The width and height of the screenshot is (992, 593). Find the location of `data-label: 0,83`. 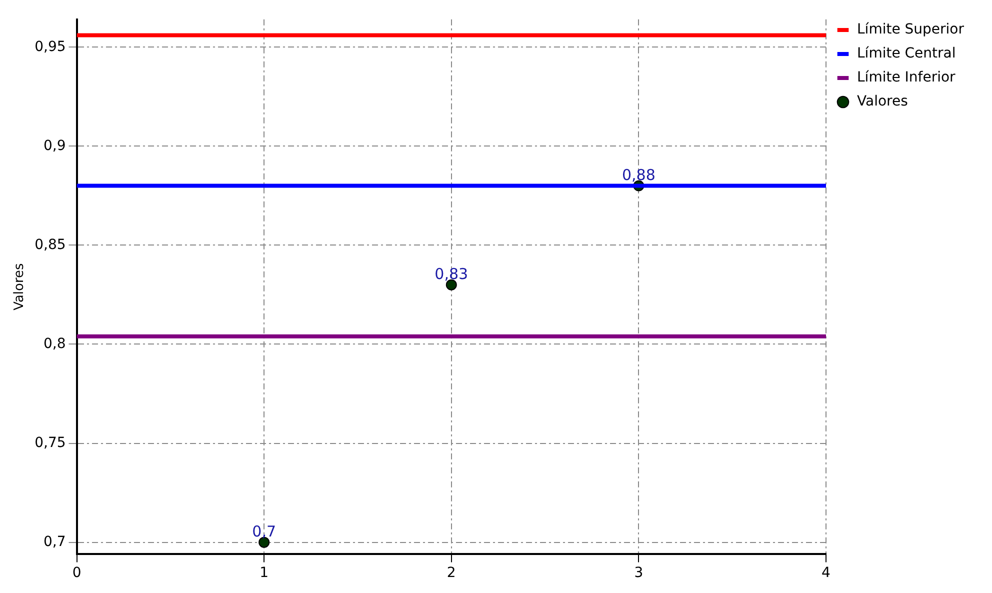

data-label: 0,83 is located at coordinates (451, 274).